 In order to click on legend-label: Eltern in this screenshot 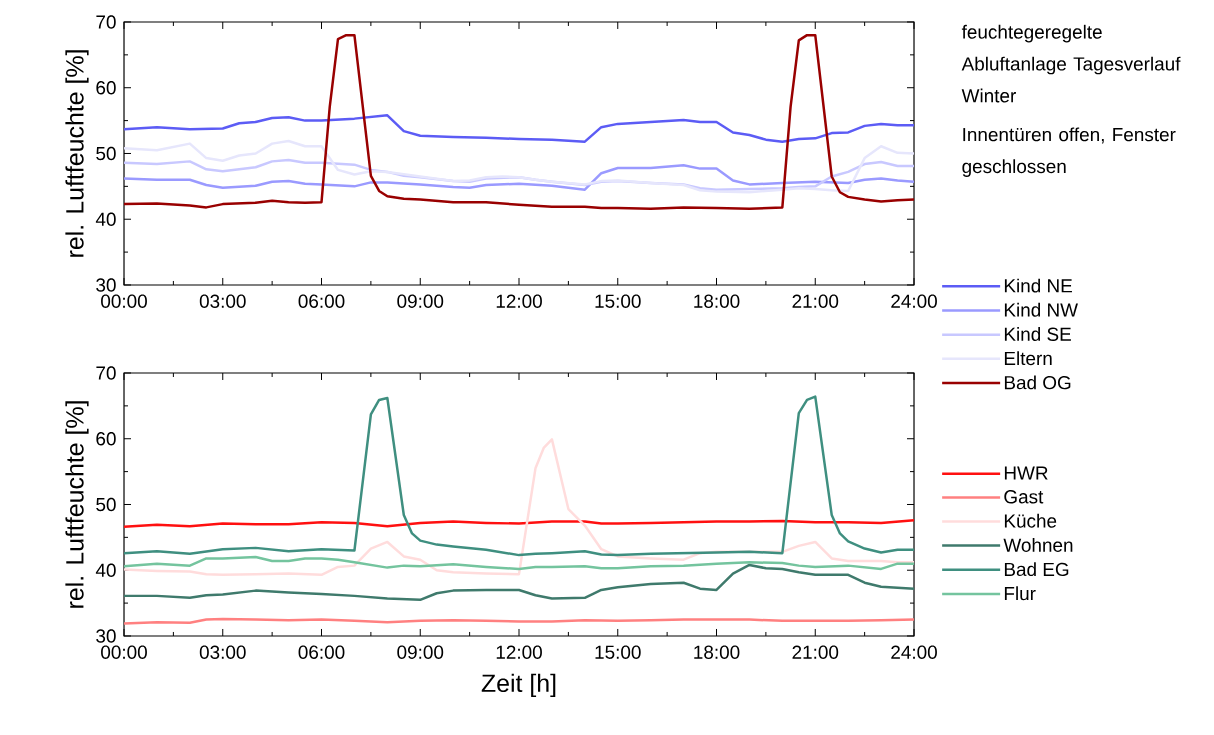, I will do `click(1028, 358)`.